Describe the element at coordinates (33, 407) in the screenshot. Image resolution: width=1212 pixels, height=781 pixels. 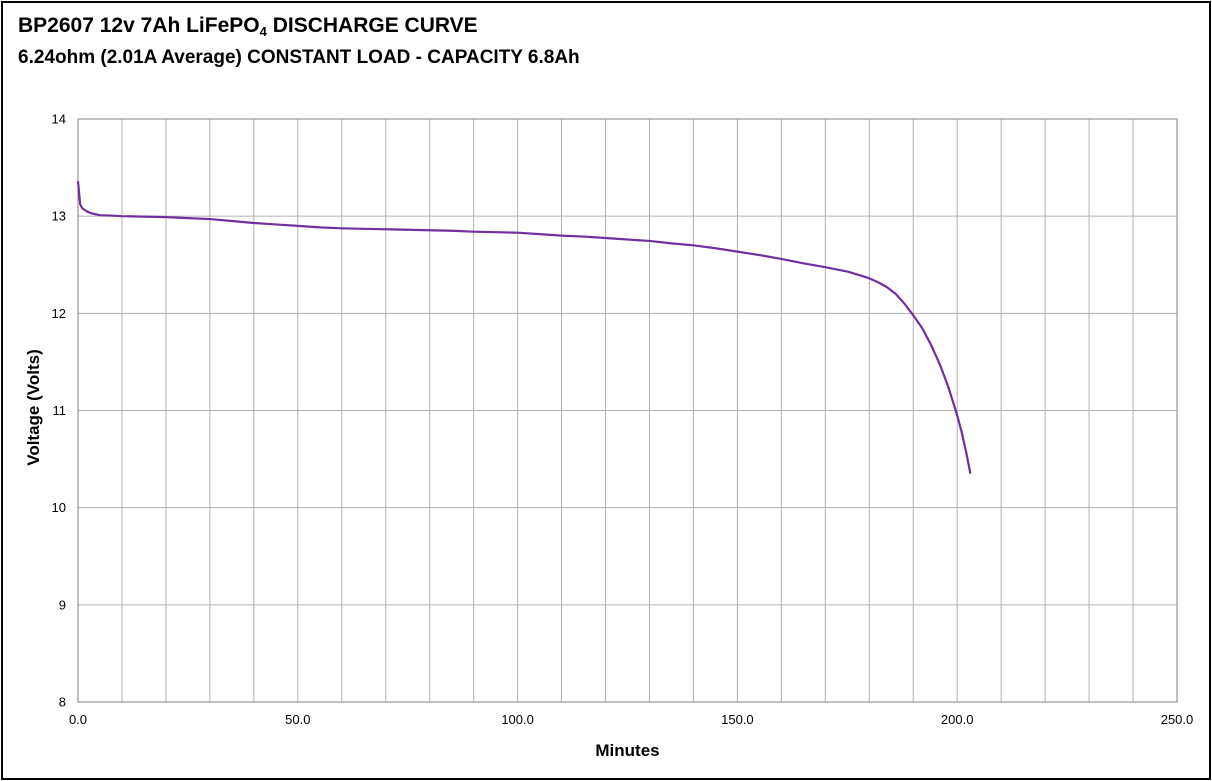
I see `y-axis-label: Voltage (Volts)` at that location.